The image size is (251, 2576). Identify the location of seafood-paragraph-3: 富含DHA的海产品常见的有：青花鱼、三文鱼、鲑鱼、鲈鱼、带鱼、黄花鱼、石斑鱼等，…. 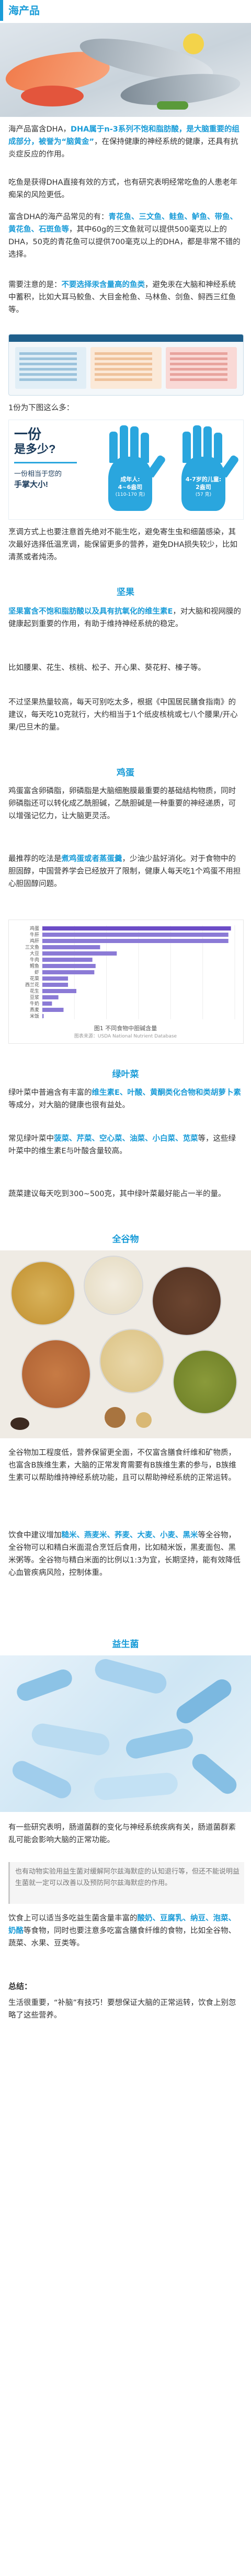
(125, 236).